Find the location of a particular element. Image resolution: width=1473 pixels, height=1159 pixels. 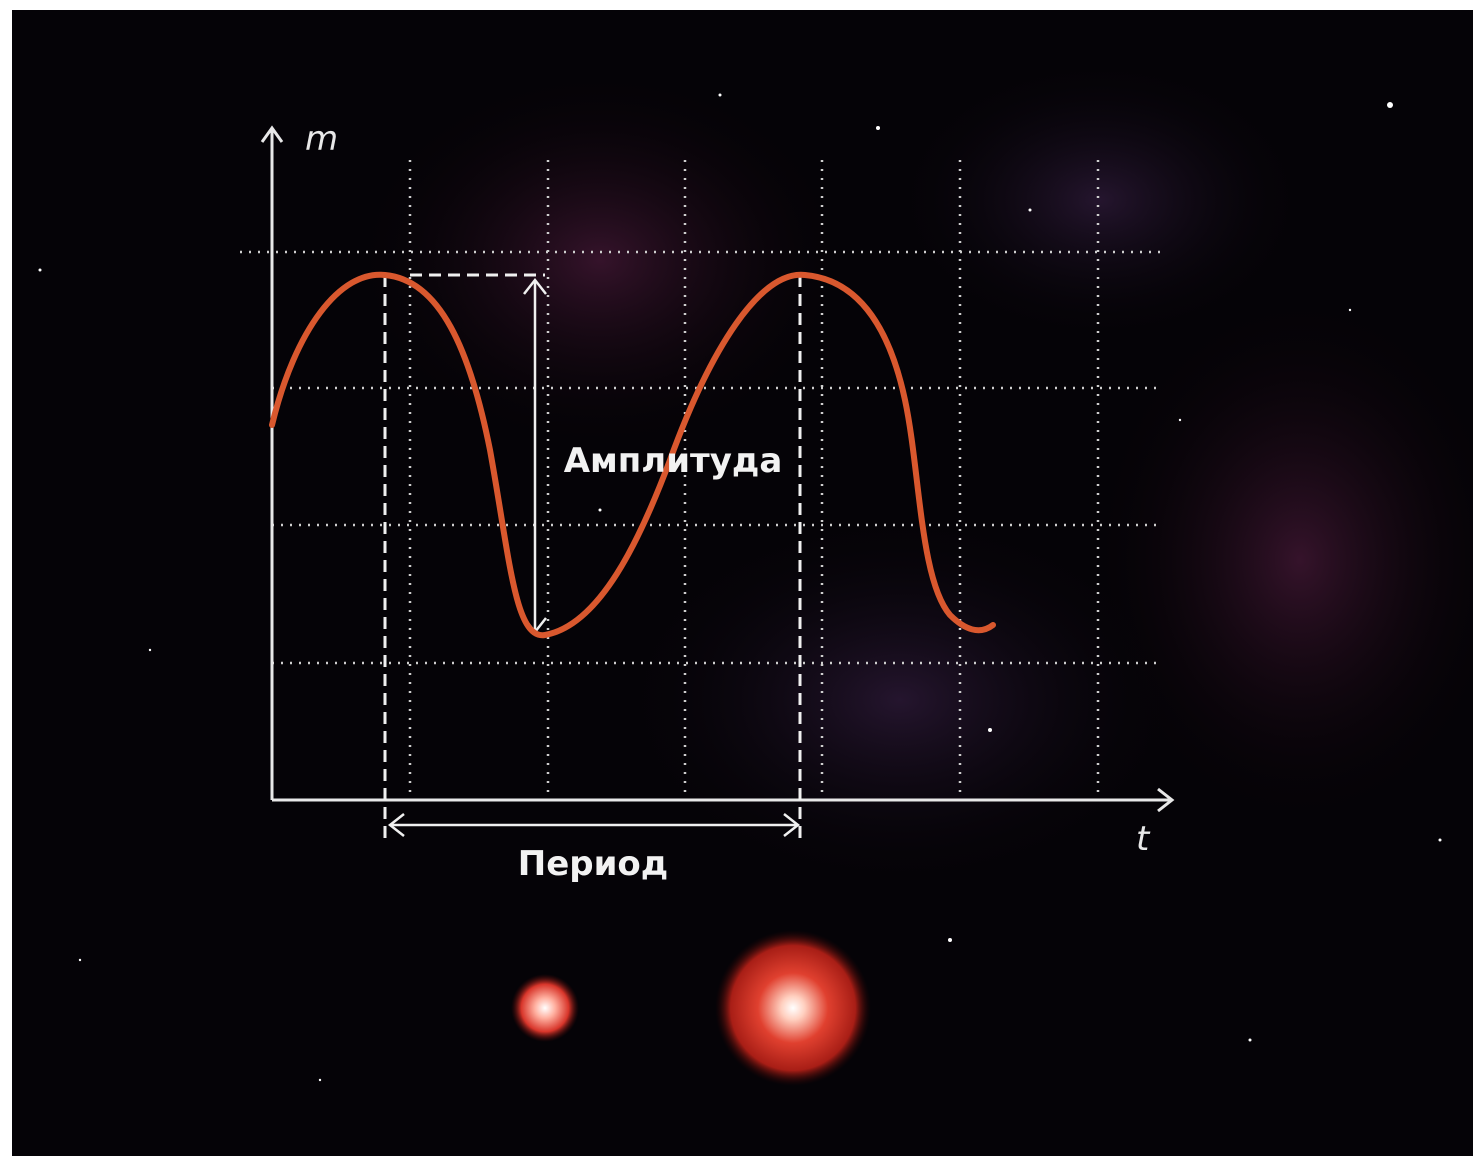

period-arrow is located at coordinates (594, 825).